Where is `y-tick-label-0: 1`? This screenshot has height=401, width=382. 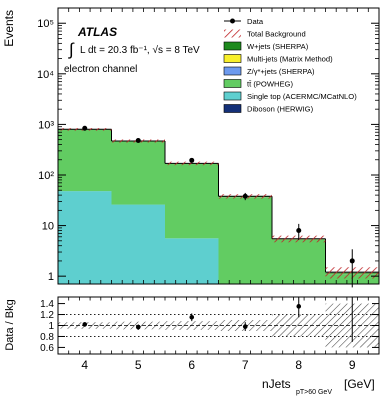 y-tick-label-0: 1 is located at coordinates (51, 277).